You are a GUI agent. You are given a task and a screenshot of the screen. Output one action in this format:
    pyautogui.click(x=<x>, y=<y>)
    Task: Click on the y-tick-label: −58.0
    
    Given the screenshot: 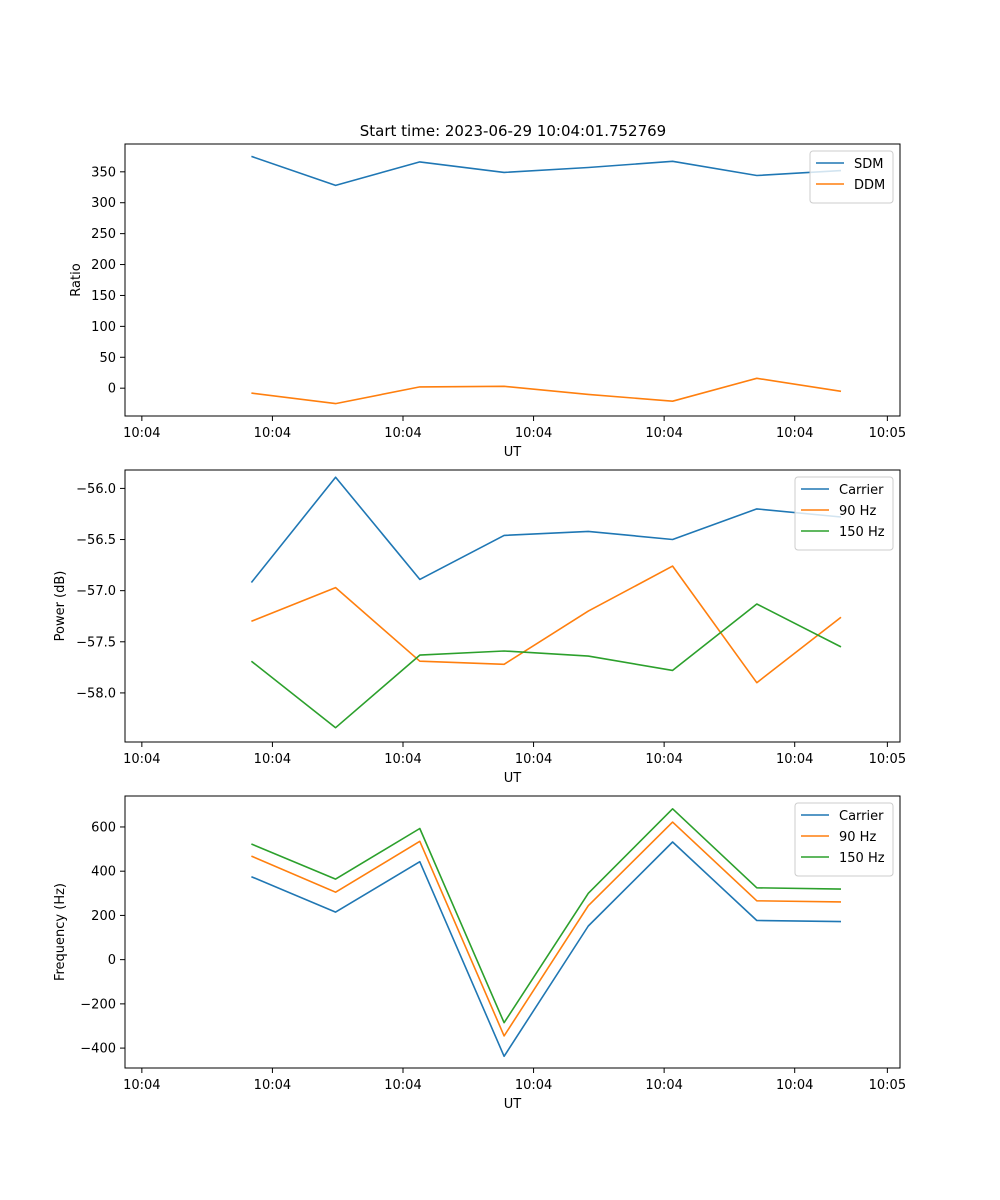 What is the action you would take?
    pyautogui.click(x=96, y=693)
    